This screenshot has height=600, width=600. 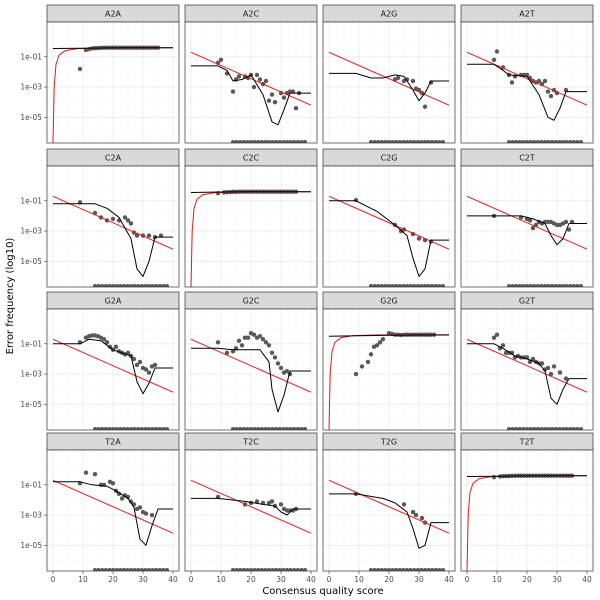 What do you see at coordinates (557, 579) in the screenshot?
I see `x-tick-label: 30` at bounding box center [557, 579].